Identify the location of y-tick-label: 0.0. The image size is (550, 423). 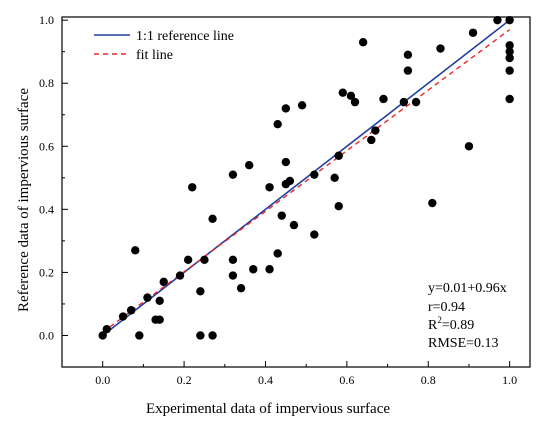
(46, 335).